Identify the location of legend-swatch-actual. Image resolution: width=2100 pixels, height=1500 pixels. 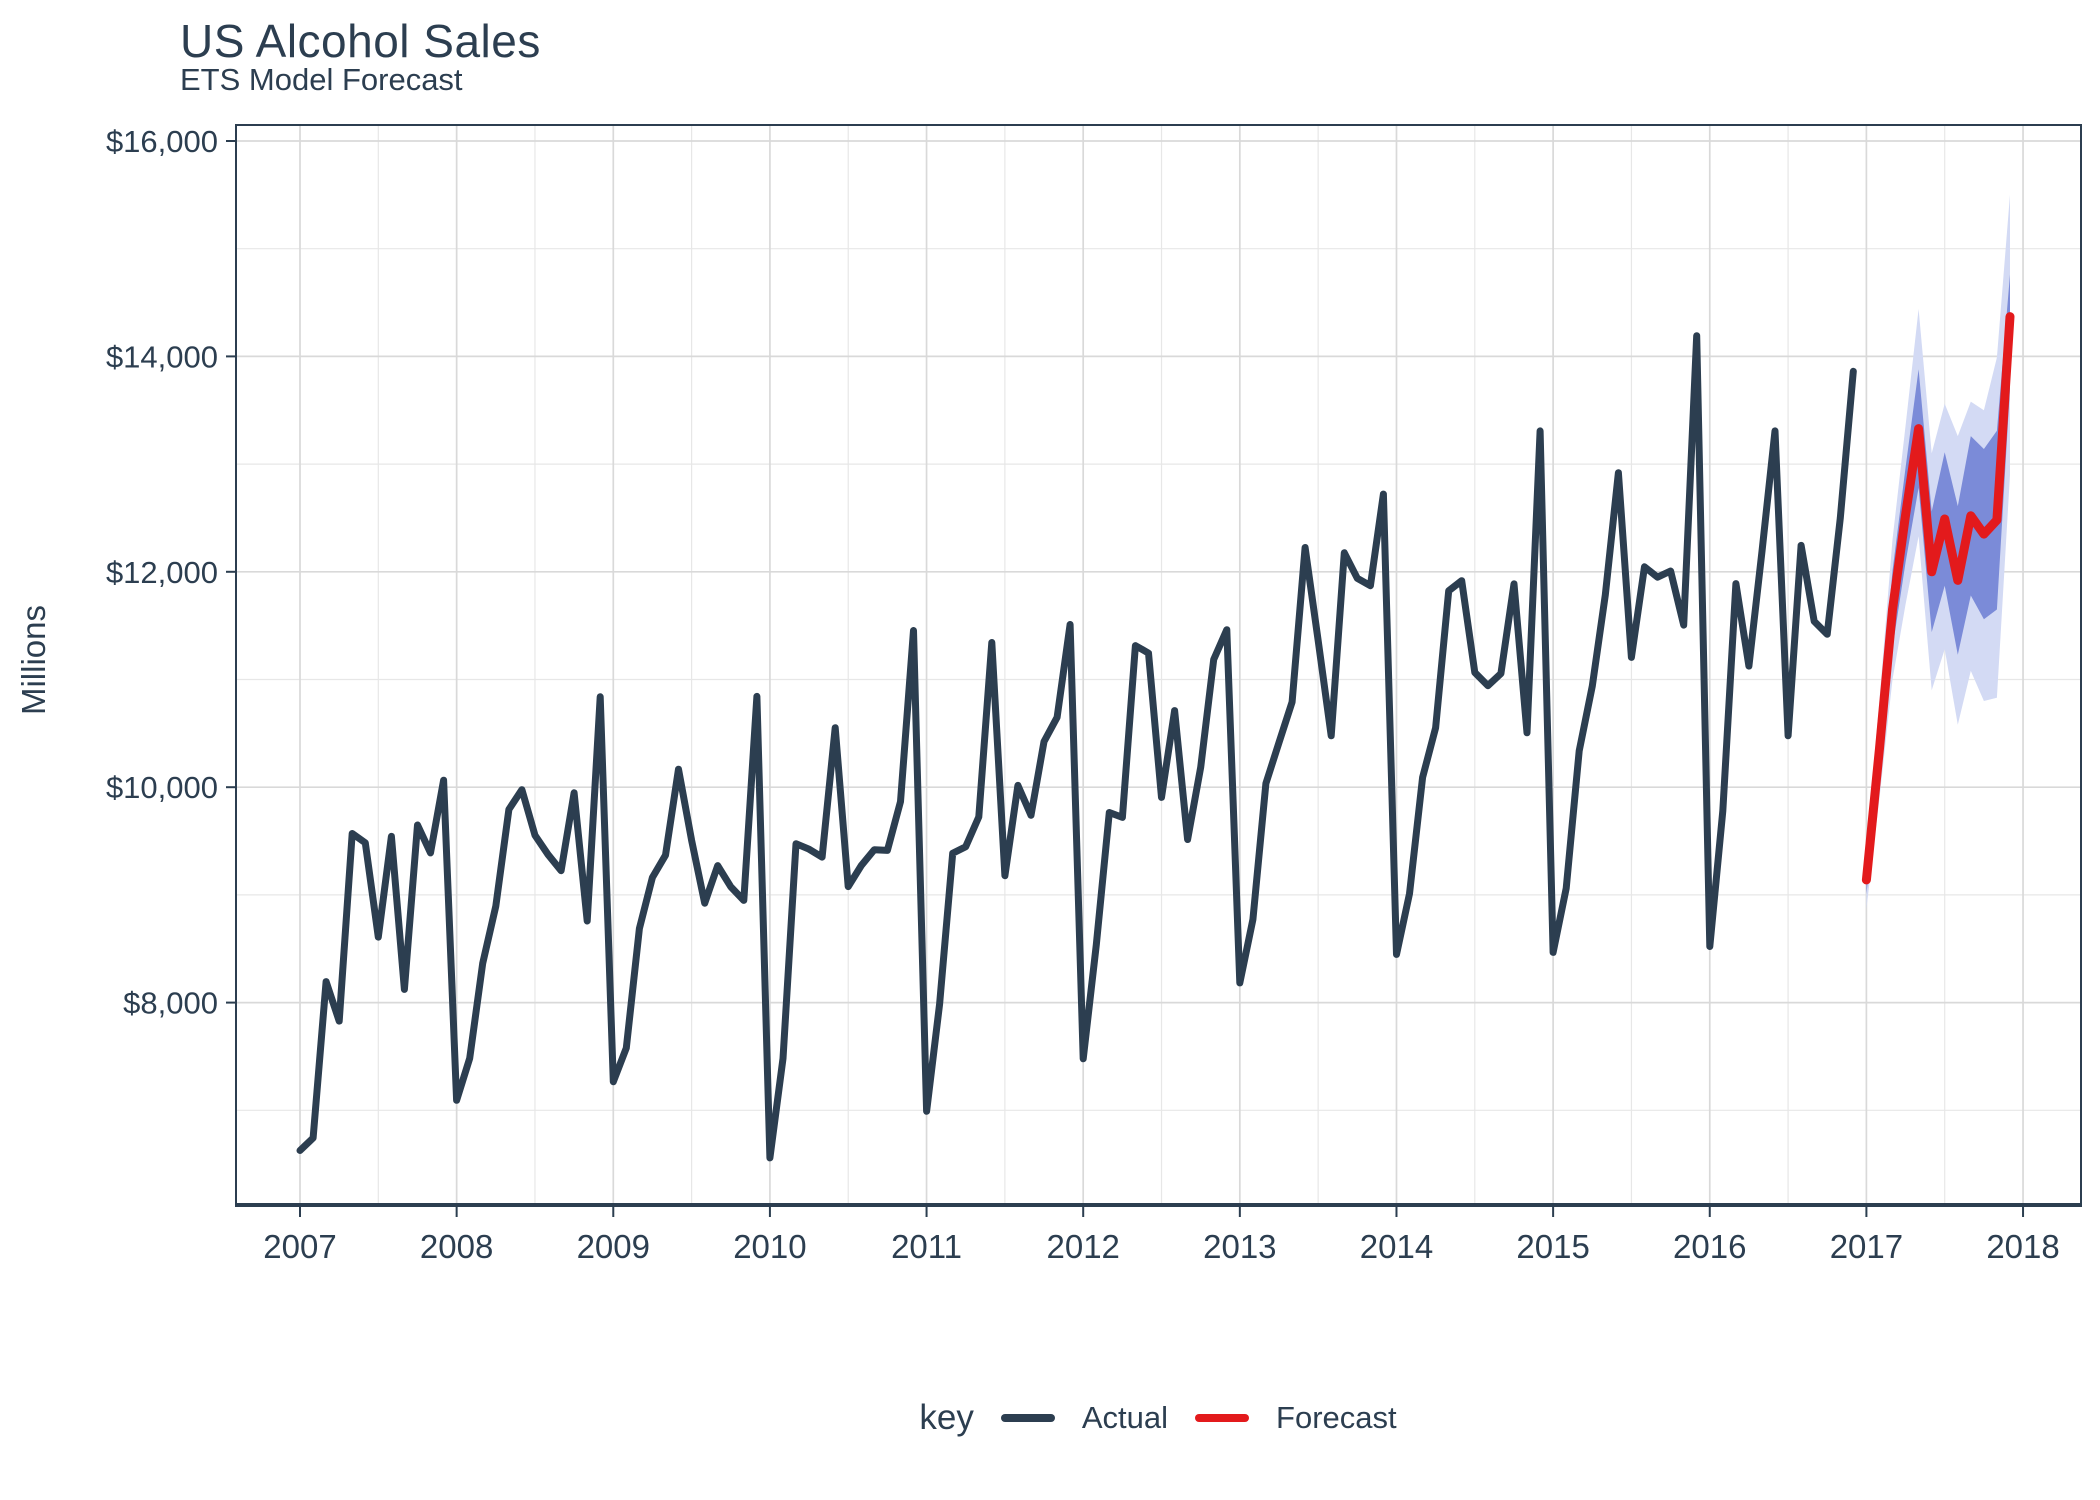
(1027, 1418).